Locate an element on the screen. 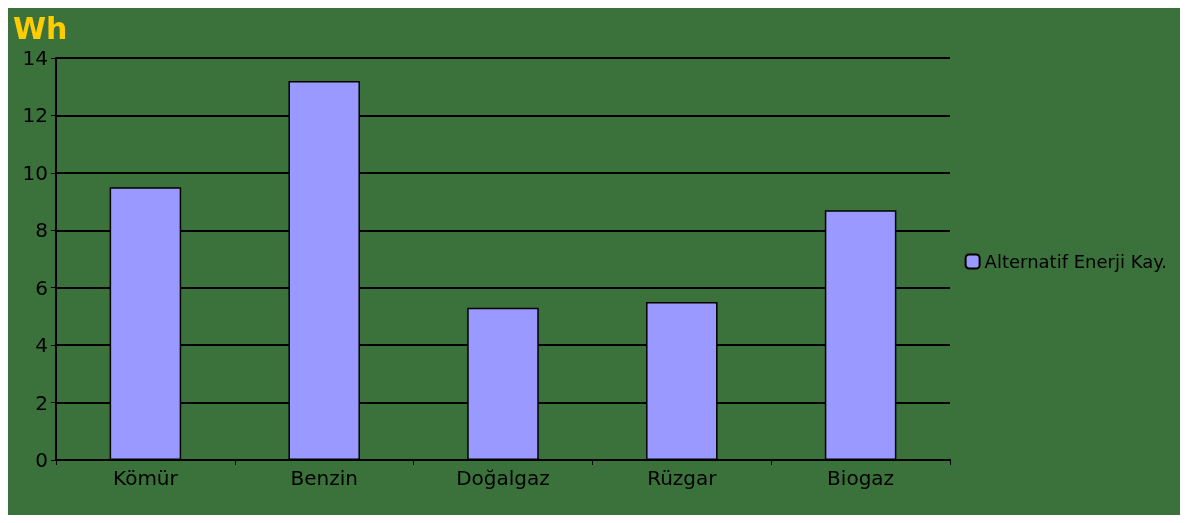 The image size is (1188, 523). y-tick-label: 8 is located at coordinates (41, 230).